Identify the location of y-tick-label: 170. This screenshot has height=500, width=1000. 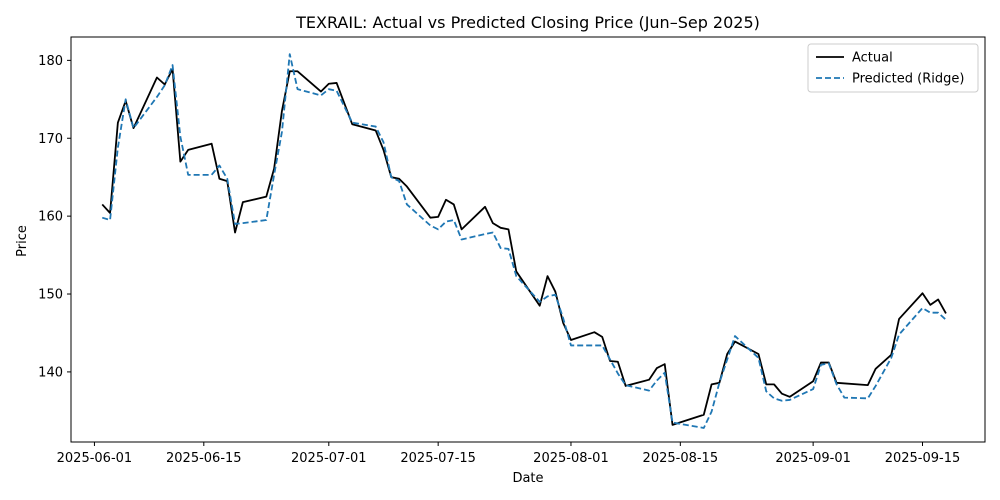
(50, 139).